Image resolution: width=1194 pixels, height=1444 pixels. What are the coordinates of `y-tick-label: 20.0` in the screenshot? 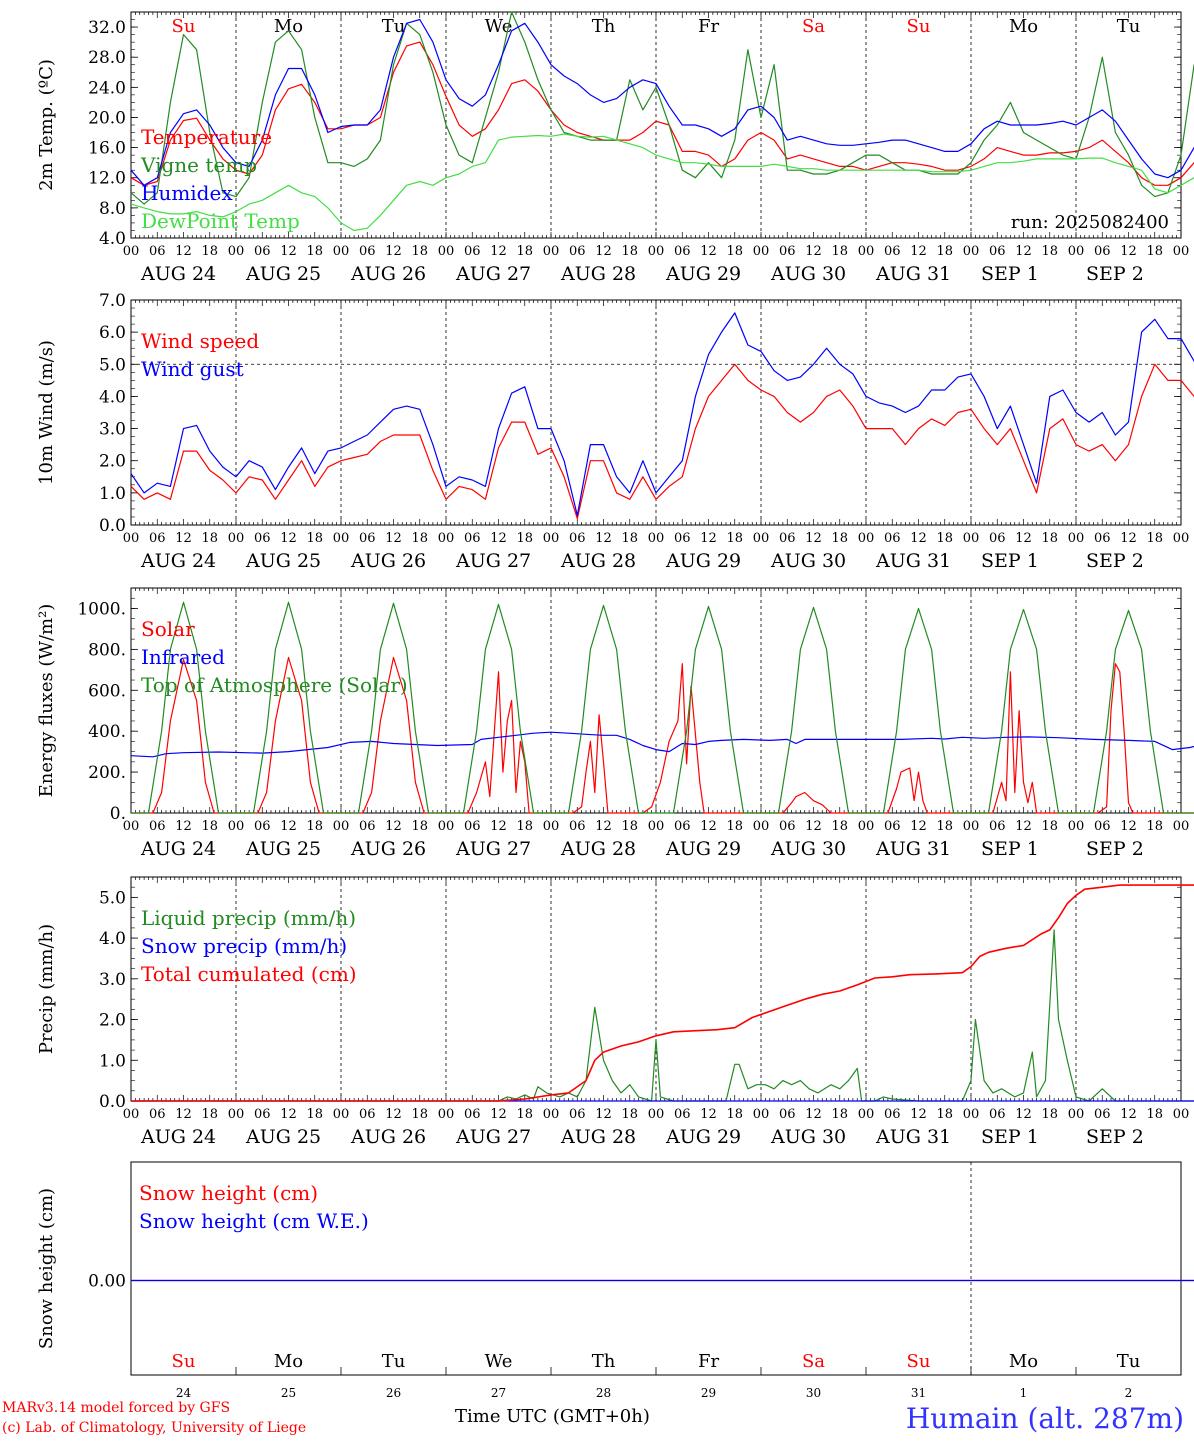 It's located at (107, 118).